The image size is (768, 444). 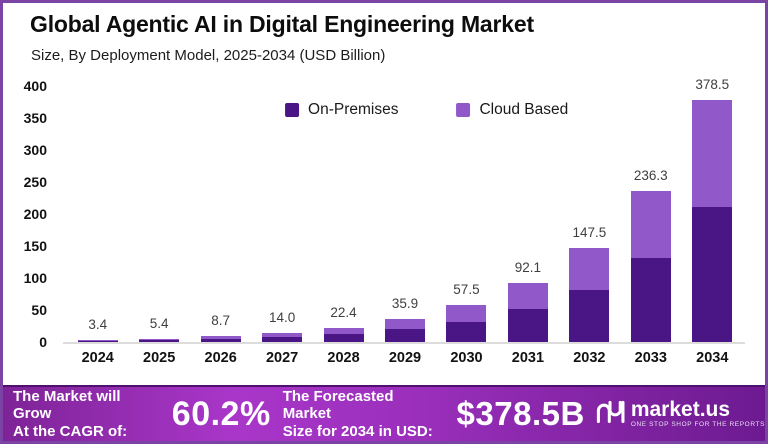 What do you see at coordinates (35, 182) in the screenshot?
I see `y-axis-label: 250` at bounding box center [35, 182].